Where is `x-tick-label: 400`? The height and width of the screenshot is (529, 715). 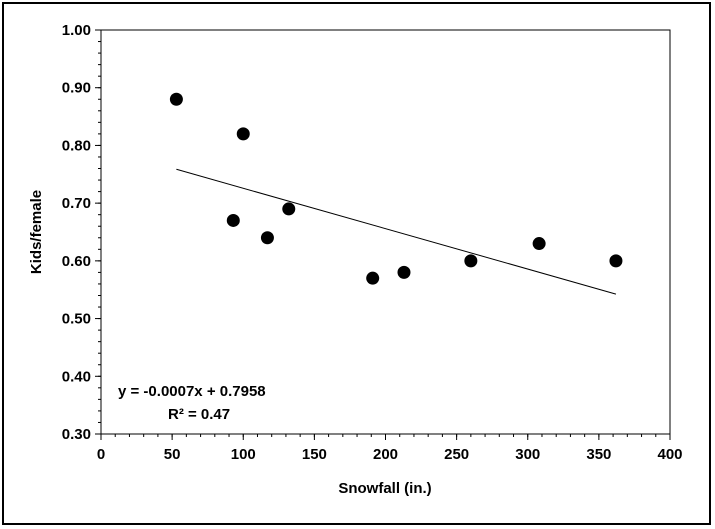
x-tick-label: 400 is located at coordinates (669, 454).